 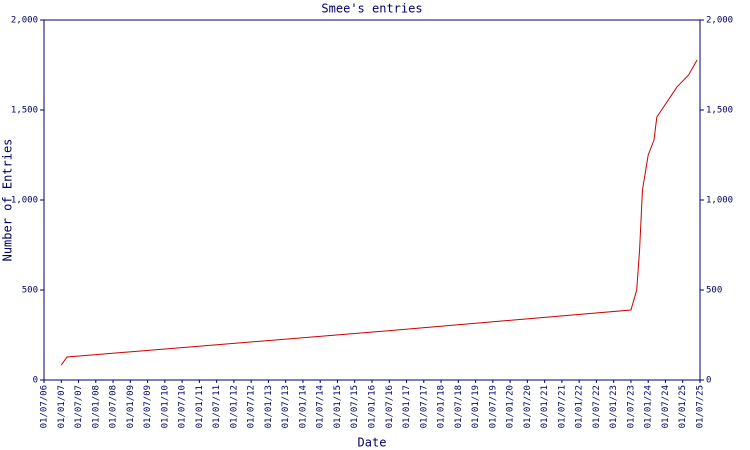 What do you see at coordinates (217, 406) in the screenshot?
I see `x-tick-label: 01/07/11` at bounding box center [217, 406].